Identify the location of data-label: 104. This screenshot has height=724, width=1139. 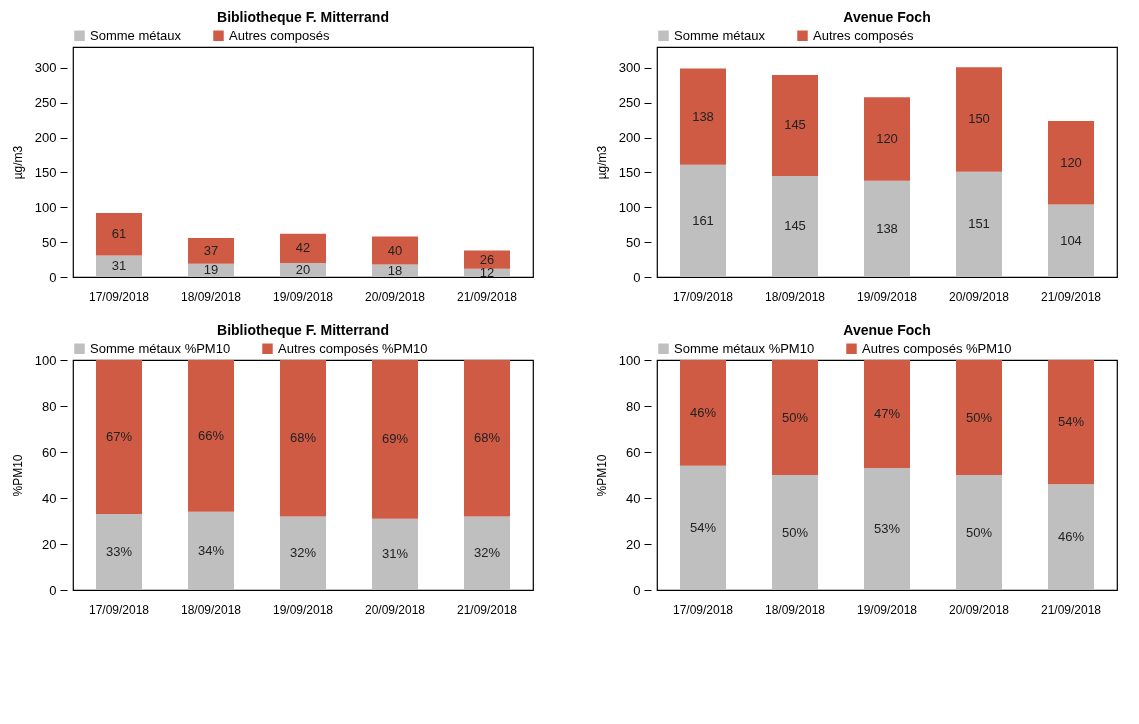
(1071, 240).